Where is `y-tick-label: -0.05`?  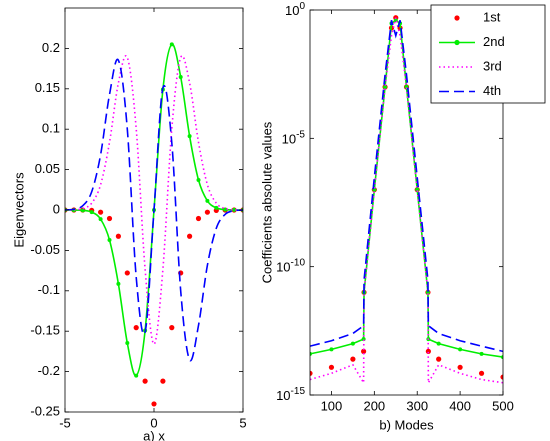 y-tick-label: -0.05 is located at coordinates (45, 249).